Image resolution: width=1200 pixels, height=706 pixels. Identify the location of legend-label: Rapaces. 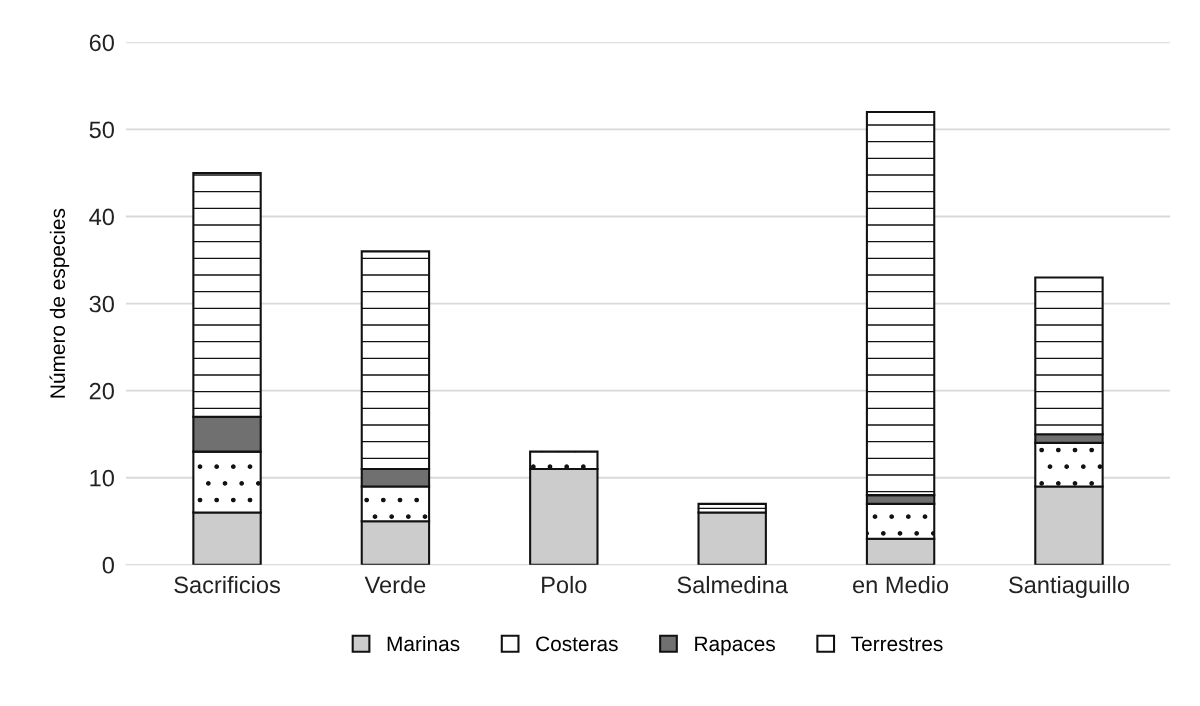
(735, 646).